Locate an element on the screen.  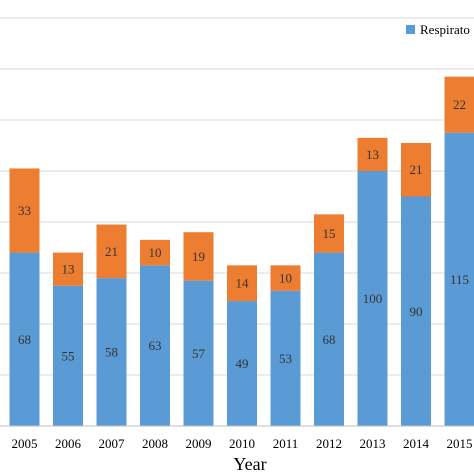
x-tick-label: 2008 is located at coordinates (155, 443).